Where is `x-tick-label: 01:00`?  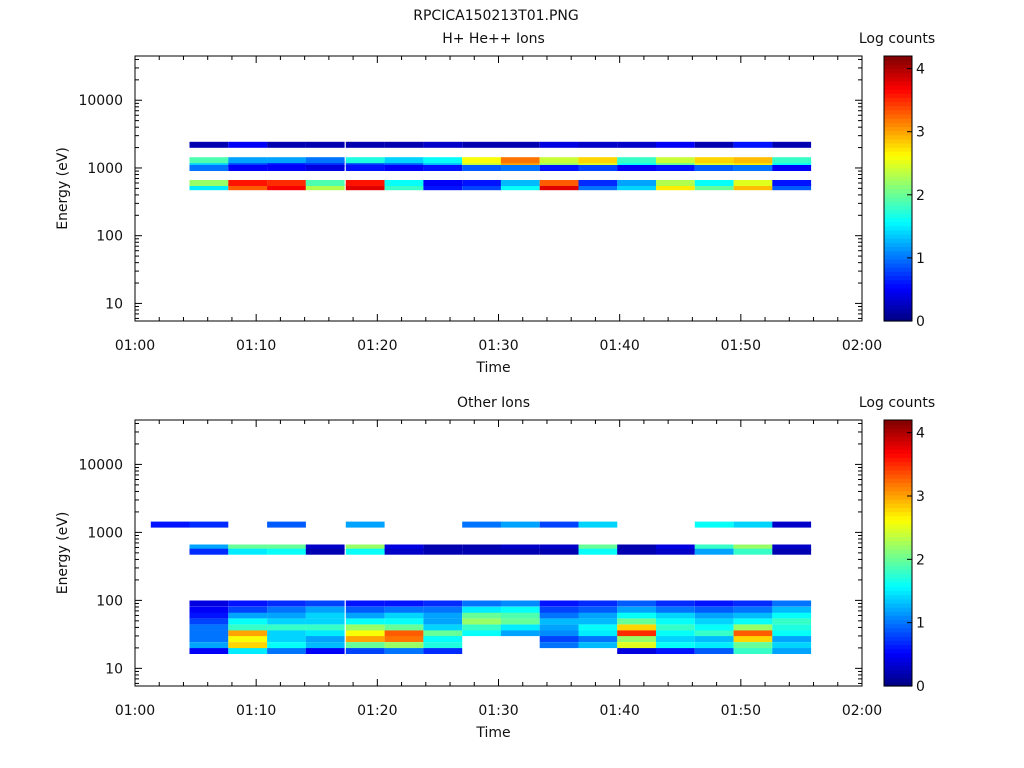 x-tick-label: 01:00 is located at coordinates (135, 711).